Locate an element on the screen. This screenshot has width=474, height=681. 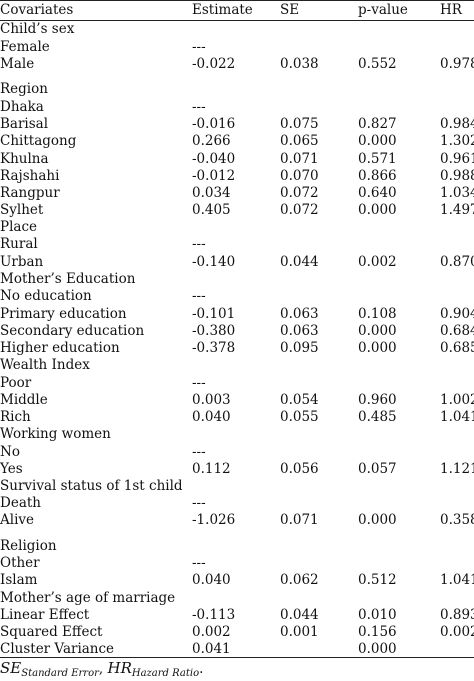
footnote-sep: , is located at coordinates (103, 669).